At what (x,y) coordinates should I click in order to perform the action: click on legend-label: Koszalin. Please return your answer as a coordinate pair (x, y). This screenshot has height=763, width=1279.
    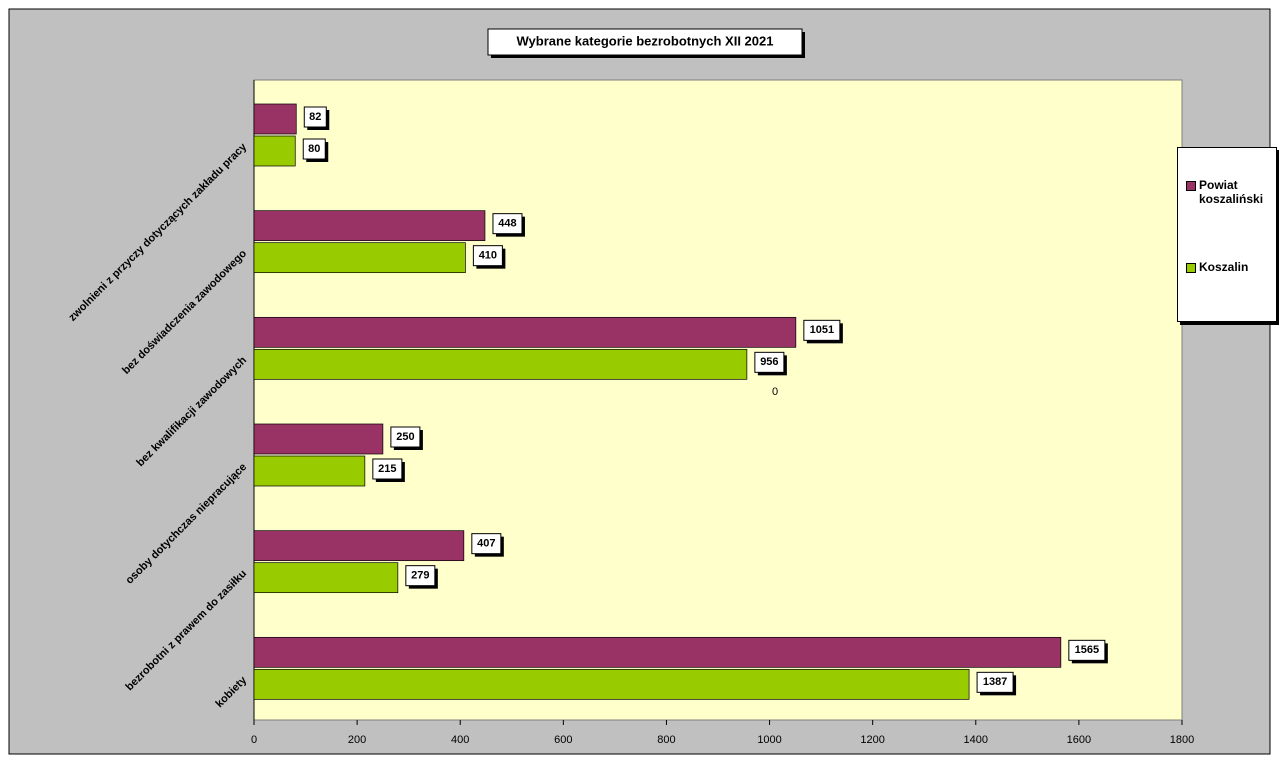
    Looking at the image, I should click on (1224, 267).